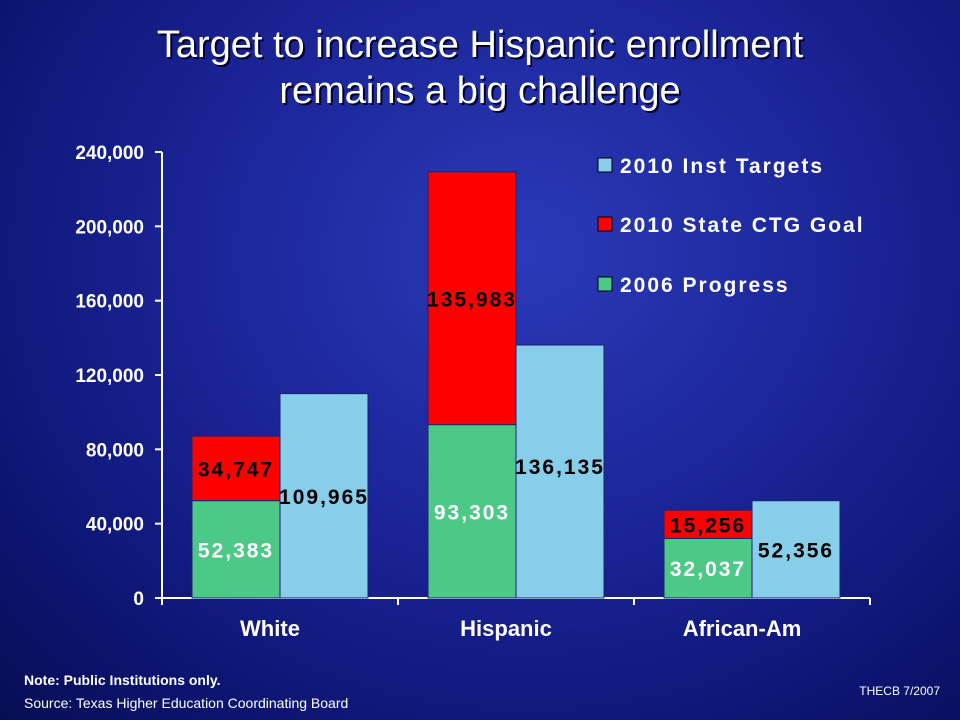 The height and width of the screenshot is (720, 960). I want to click on data-label-ctg-goal-2010: 15,256, so click(708, 525).